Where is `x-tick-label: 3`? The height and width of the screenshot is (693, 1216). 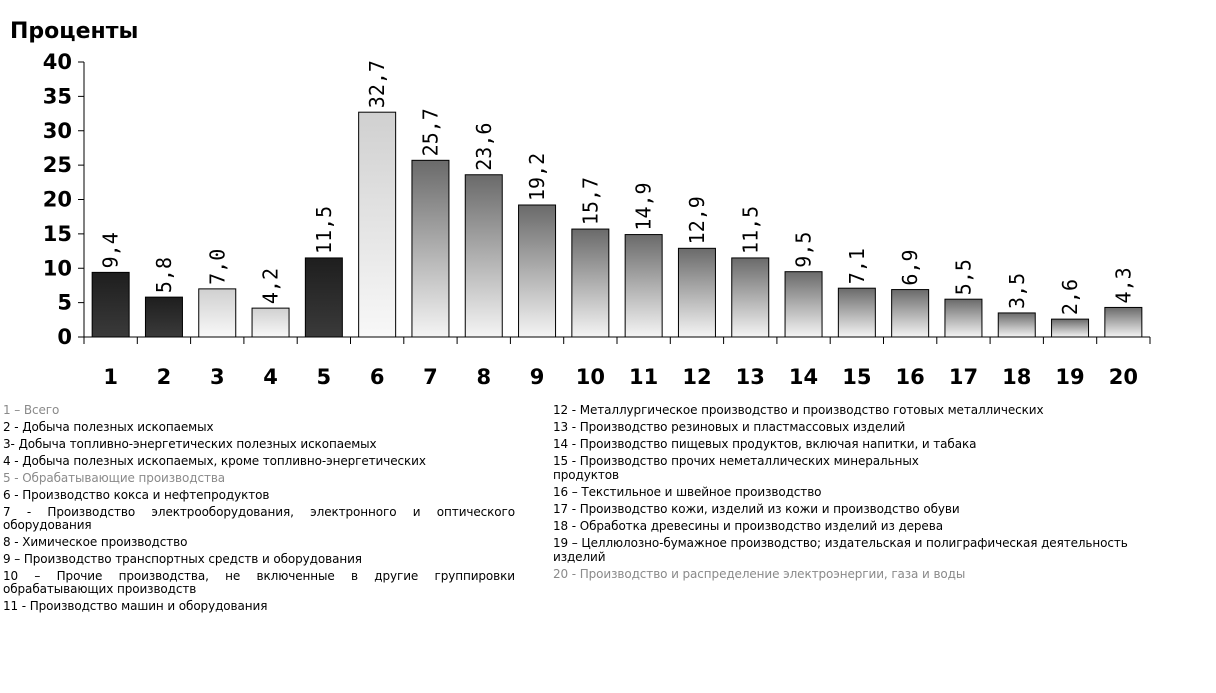
x-tick-label: 3 is located at coordinates (217, 377).